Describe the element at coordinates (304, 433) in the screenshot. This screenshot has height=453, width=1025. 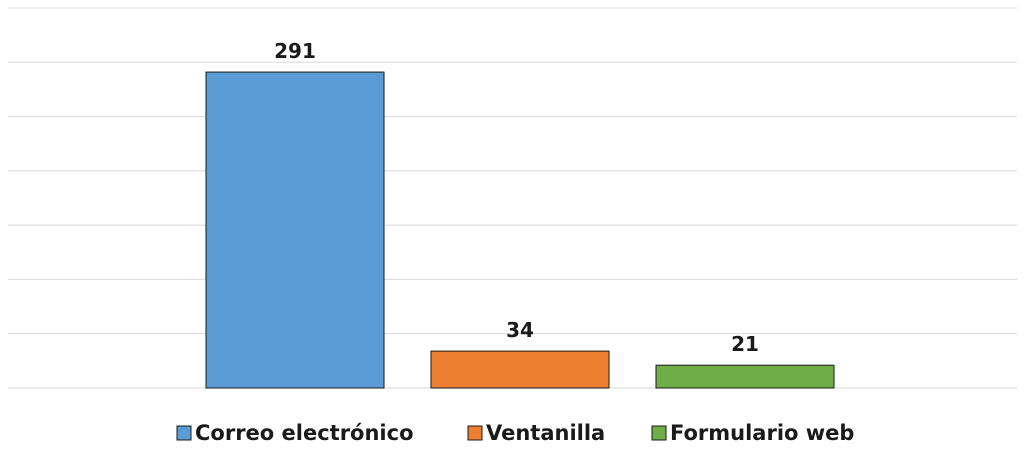
I see `legend-label-correo-electronico: Correo electrónico` at that location.